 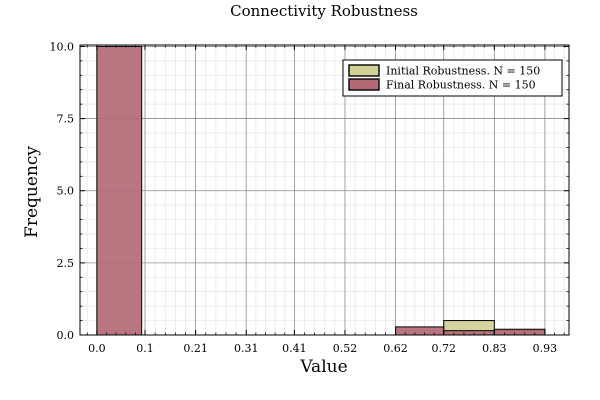 What do you see at coordinates (364, 84) in the screenshot?
I see `legend-swatch-final` at bounding box center [364, 84].